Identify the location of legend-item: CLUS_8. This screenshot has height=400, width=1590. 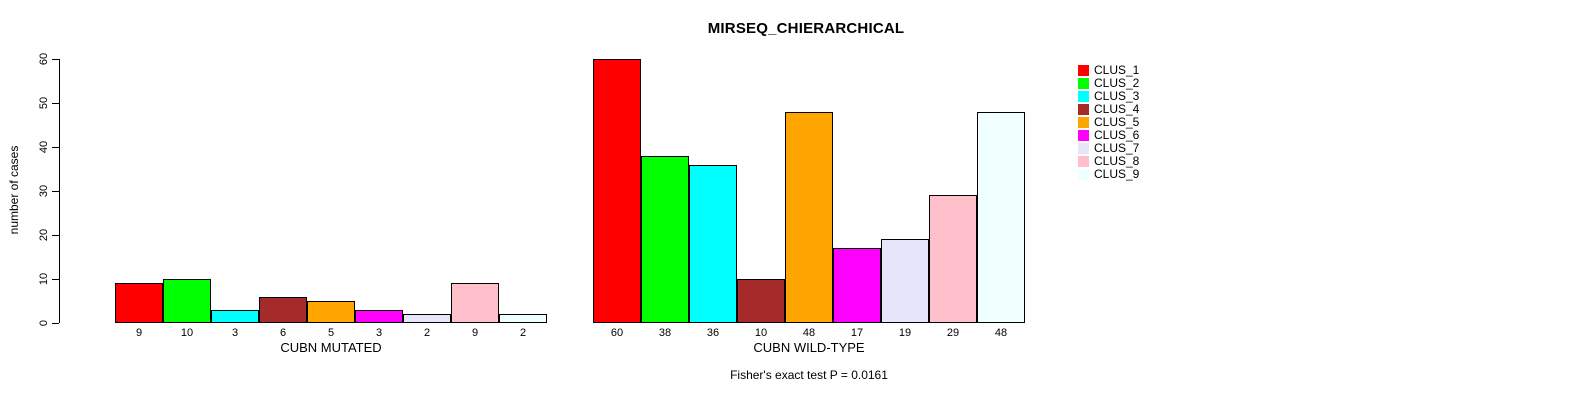
(1108, 161).